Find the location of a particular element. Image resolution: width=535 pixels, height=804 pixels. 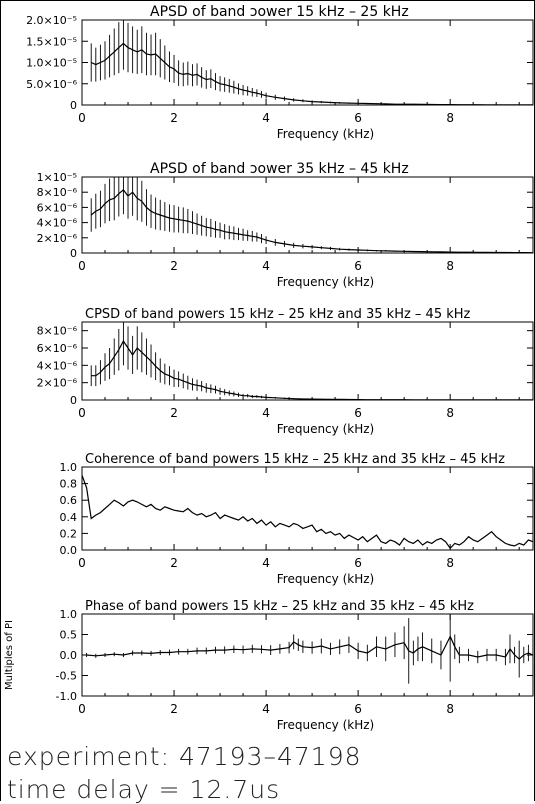

panel-2-ytick-label: 0 is located at coordinates (73, 253).